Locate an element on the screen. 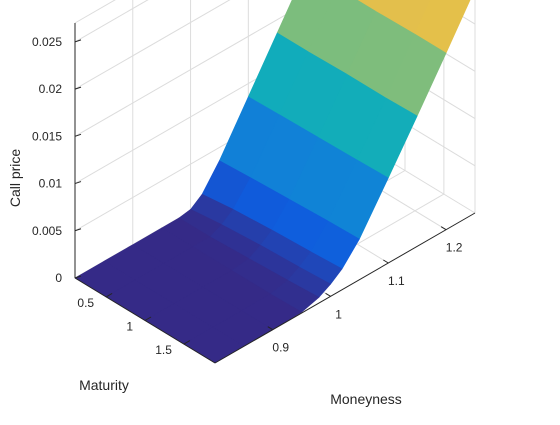  y-axis-label: Maturity is located at coordinates (104, 385).